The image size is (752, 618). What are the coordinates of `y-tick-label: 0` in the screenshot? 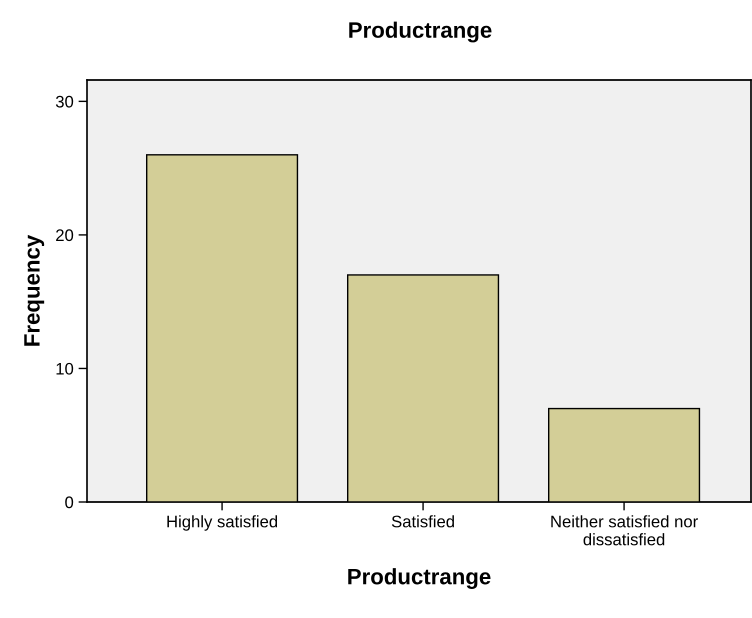 It's located at (69, 502).